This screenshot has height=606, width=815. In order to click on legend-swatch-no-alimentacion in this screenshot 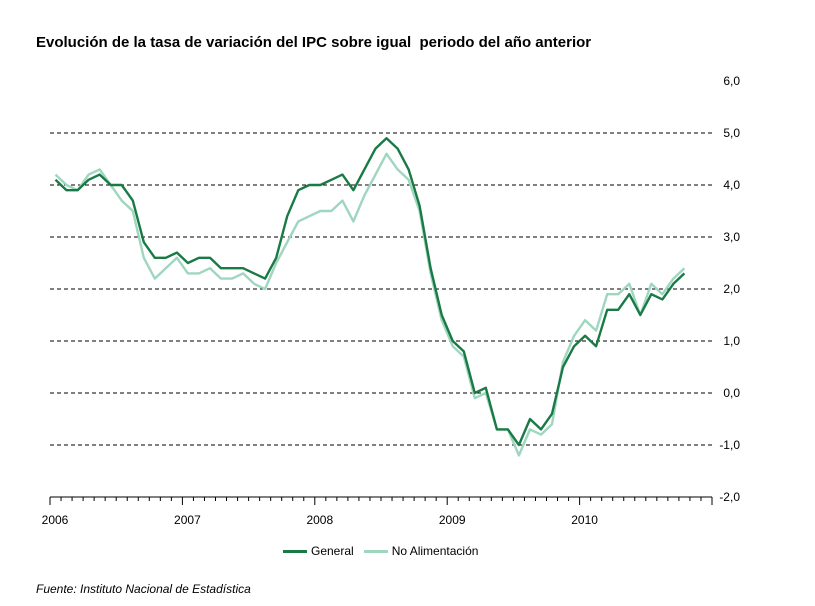, I will do `click(375, 551)`.